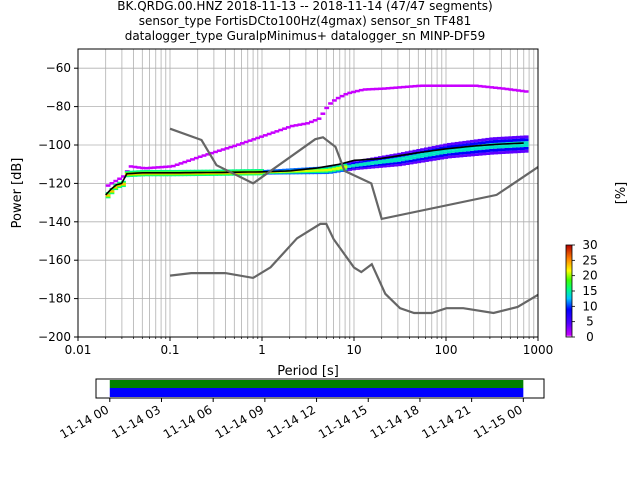 This screenshot has width=640, height=480. I want to click on colorbar-tick-label: 15, so click(589, 291).